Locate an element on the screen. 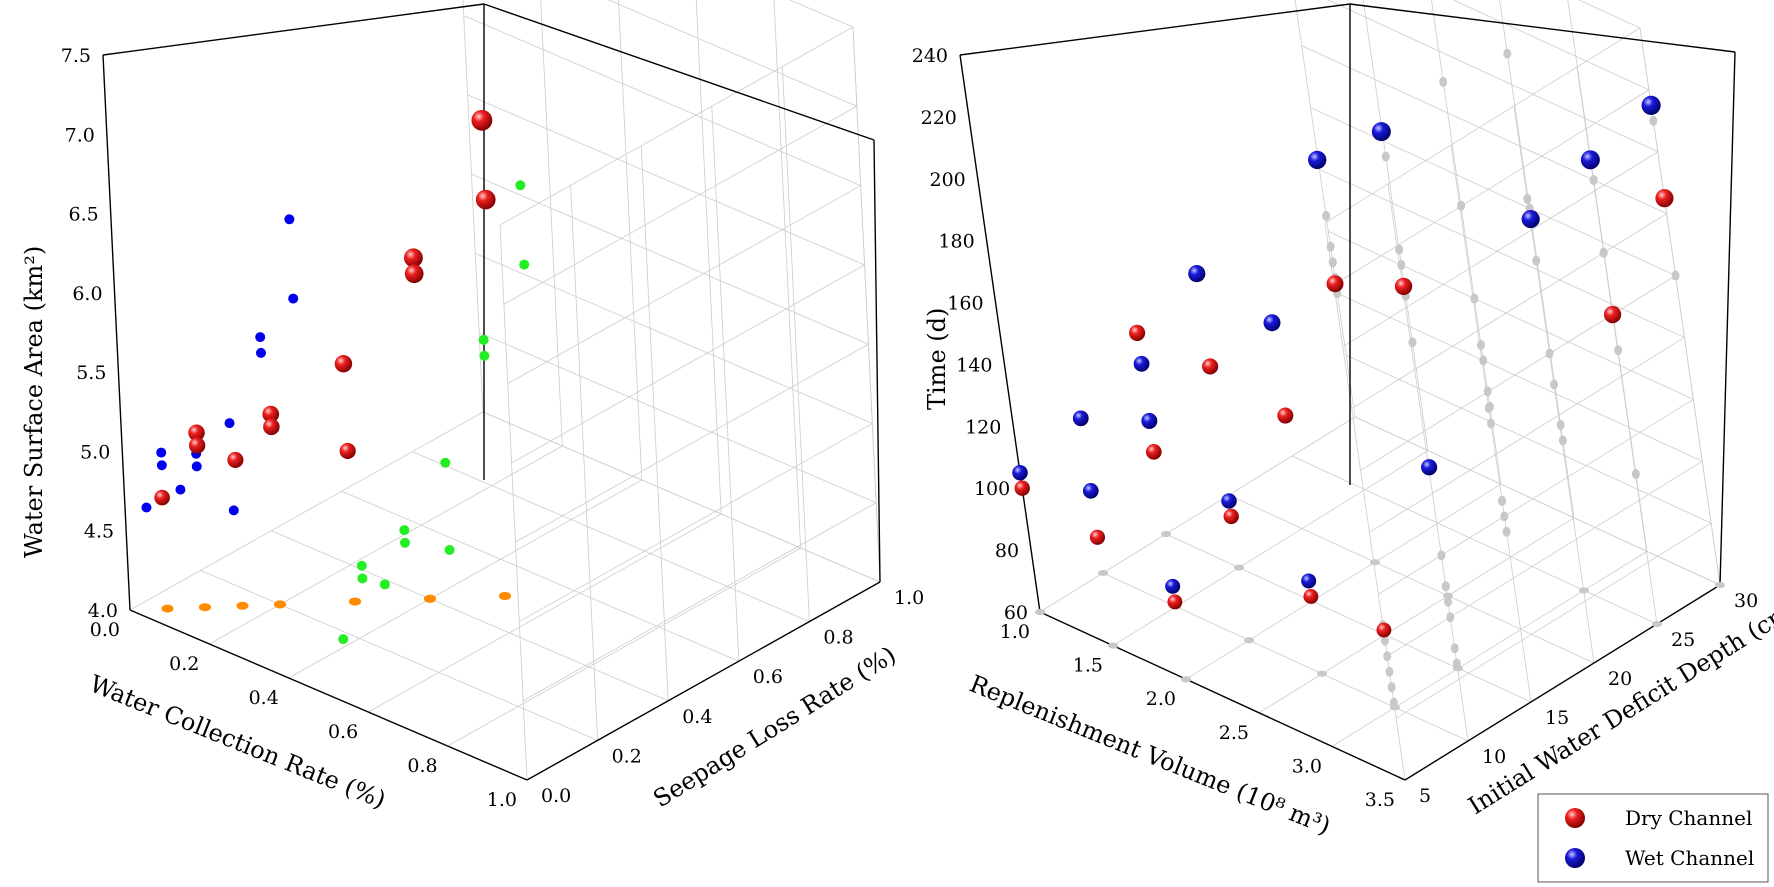  z-tick-label: 140 is located at coordinates (974, 365).